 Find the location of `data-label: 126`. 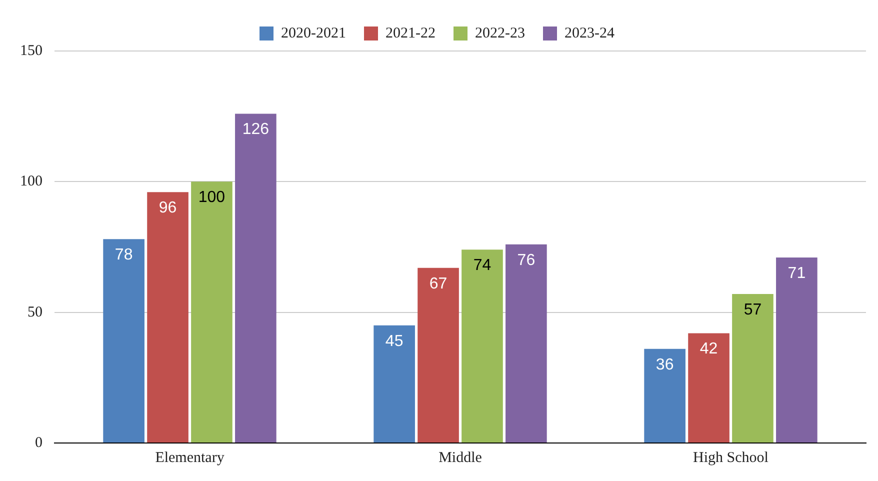

data-label: 126 is located at coordinates (256, 129).